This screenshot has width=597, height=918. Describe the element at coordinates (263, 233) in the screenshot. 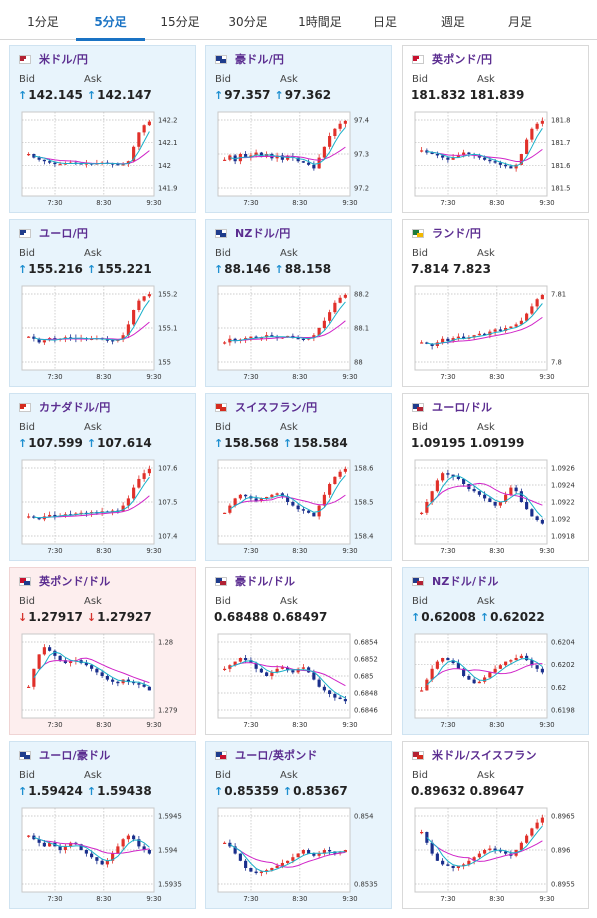

I see `pair-name: NZドル/円` at that location.